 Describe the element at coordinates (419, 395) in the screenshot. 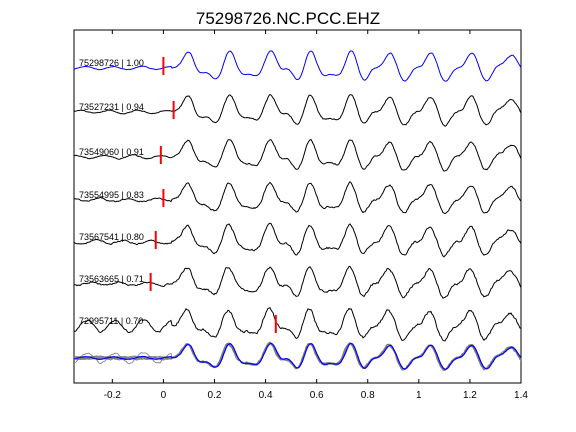

I see `x-tick-label: 1` at that location.